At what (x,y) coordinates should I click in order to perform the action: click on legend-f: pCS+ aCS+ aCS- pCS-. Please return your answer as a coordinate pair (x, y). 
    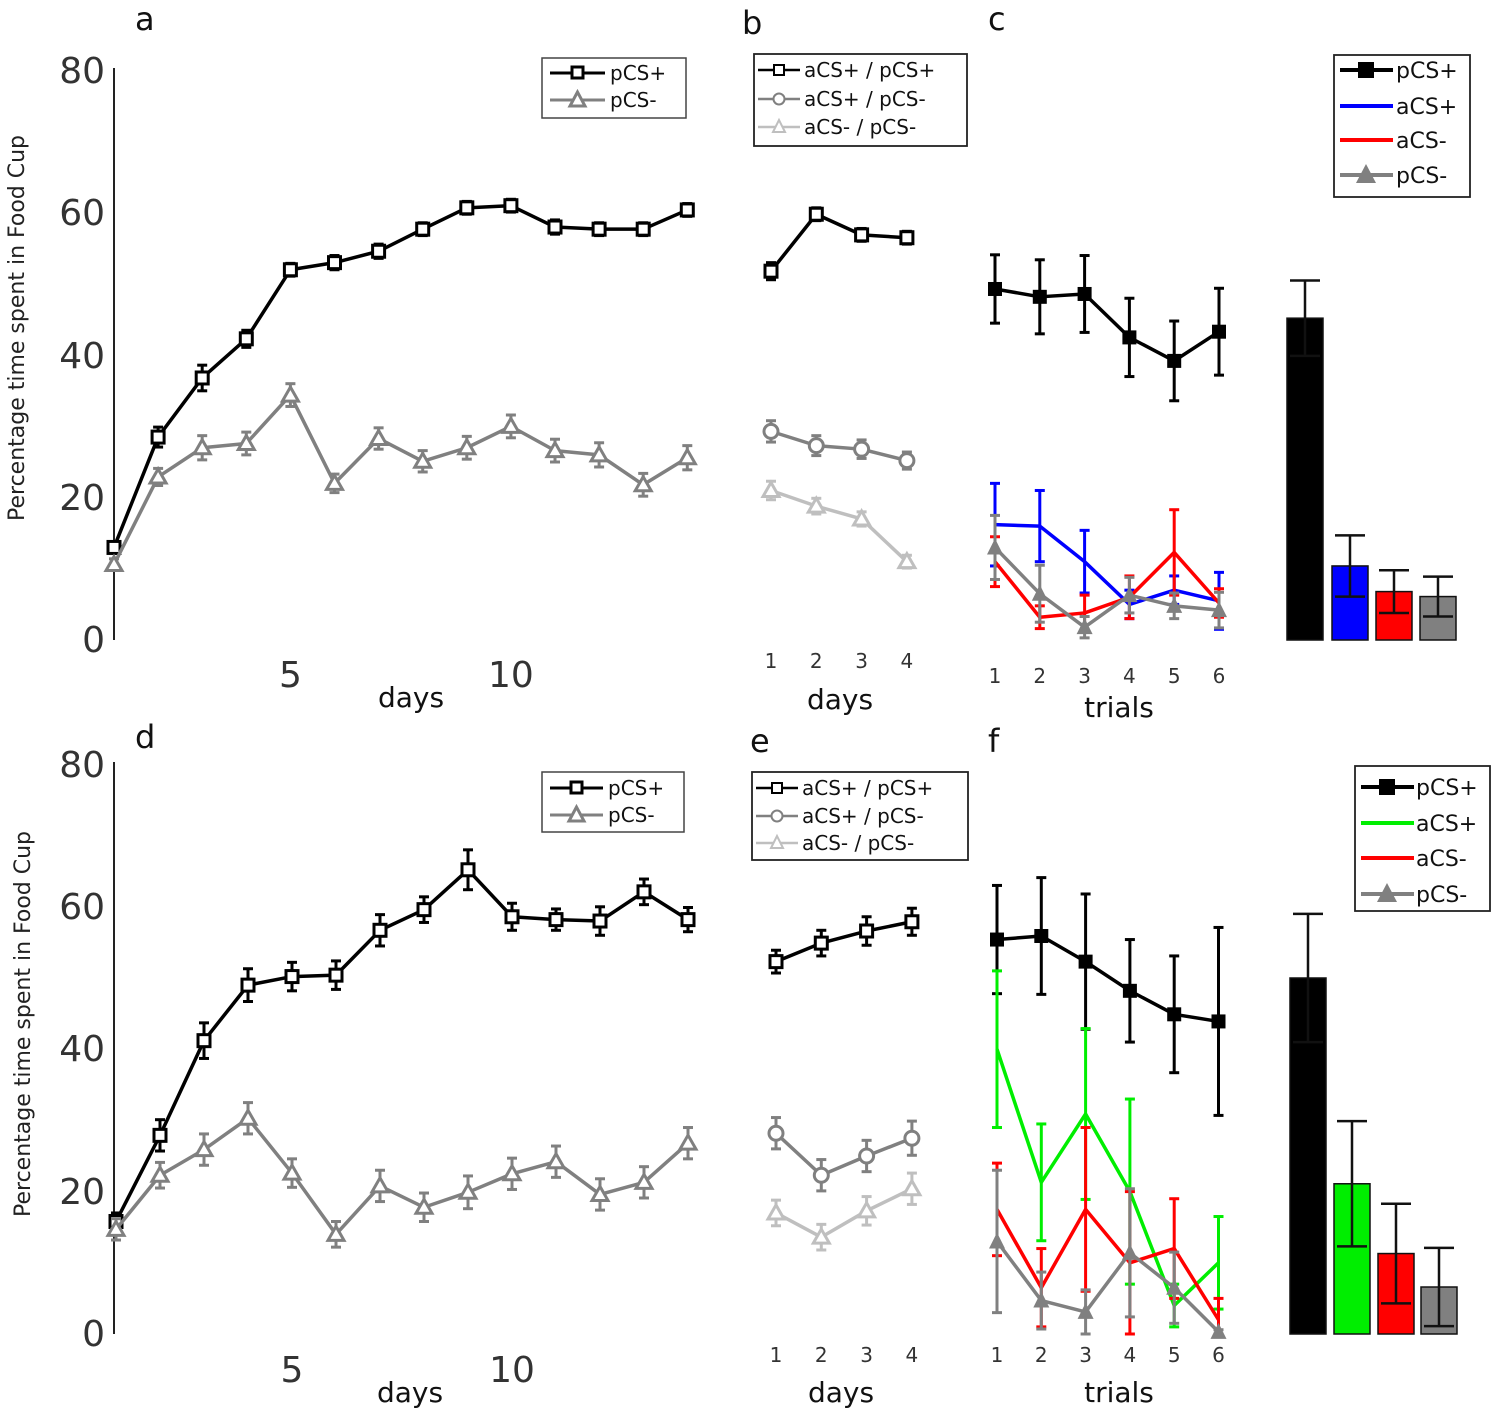
    Looking at the image, I should click on (1422, 838).